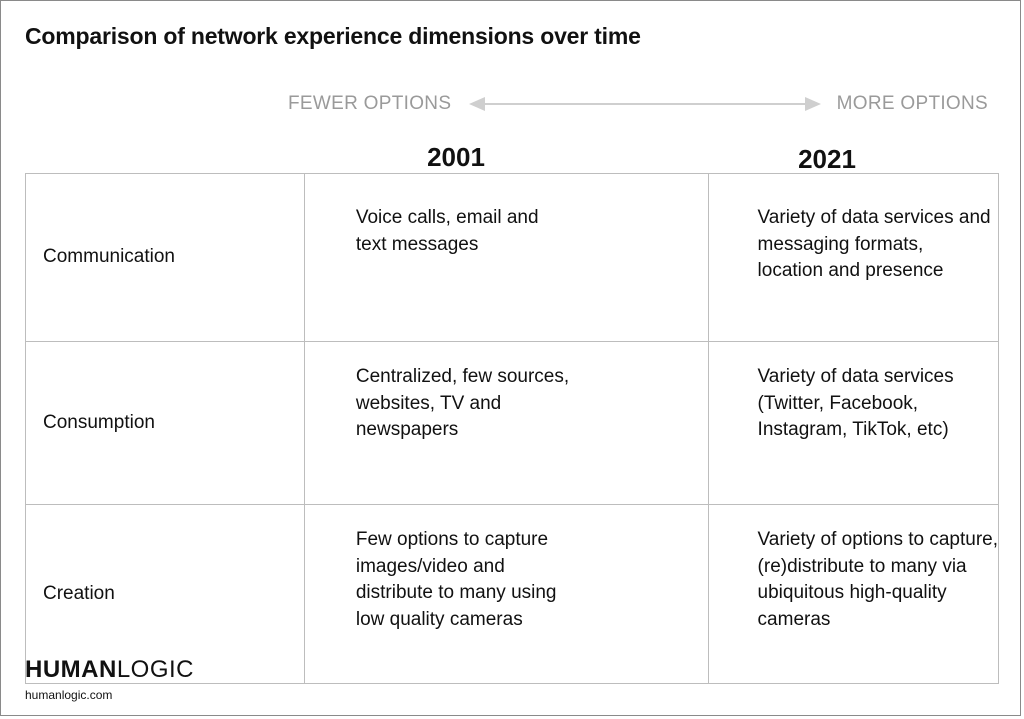  Describe the element at coordinates (853, 429) in the screenshot. I see `cell-text: Instagram, TikTok, etc)` at that location.